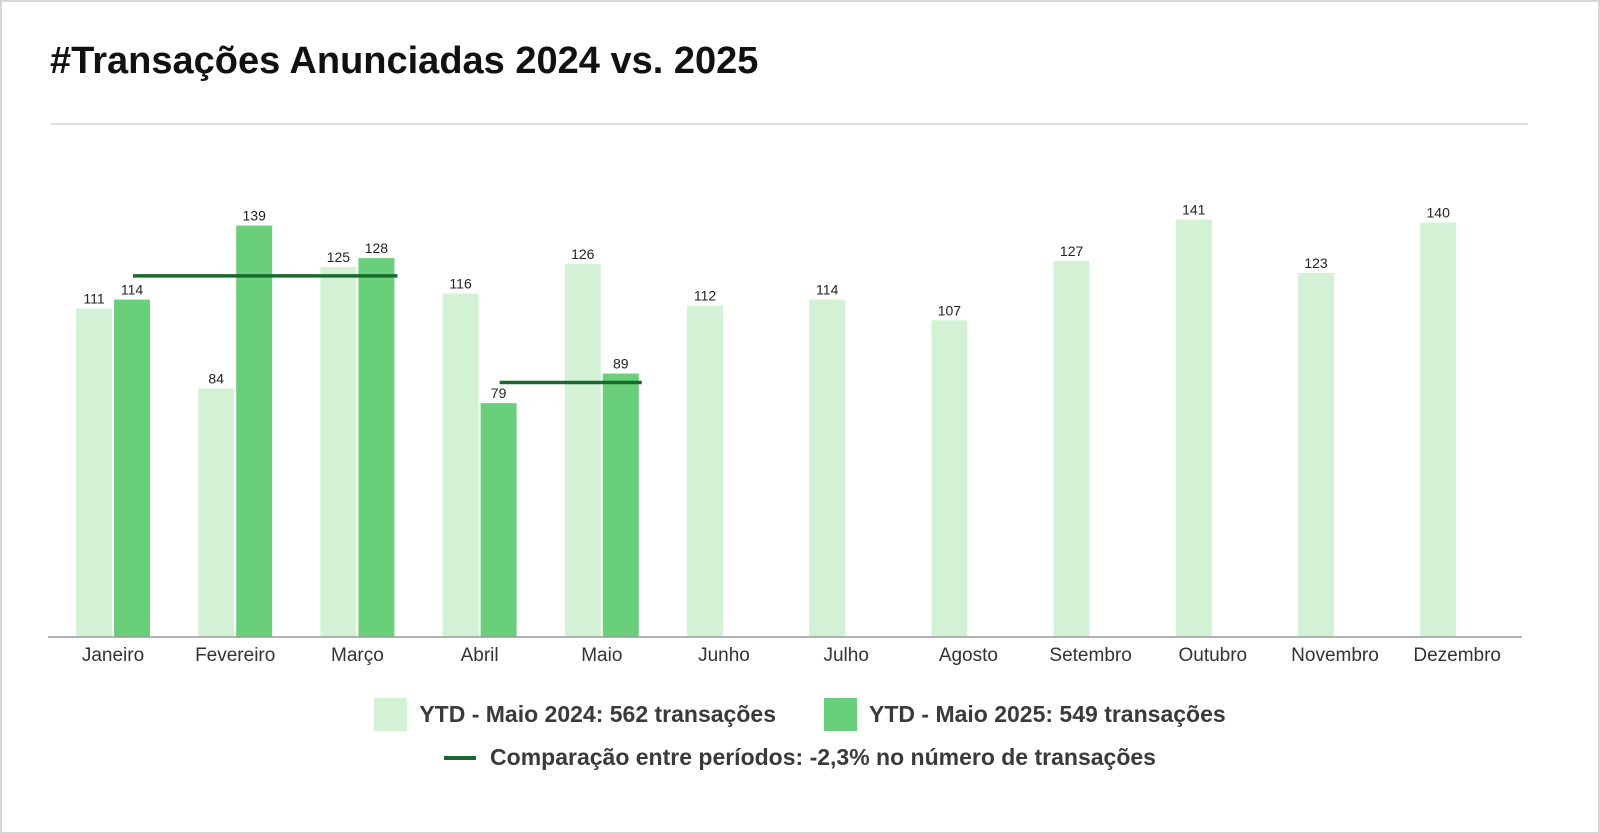 The image size is (1600, 834). Describe the element at coordinates (460, 757) in the screenshot. I see `legend-line-swatch` at that location.